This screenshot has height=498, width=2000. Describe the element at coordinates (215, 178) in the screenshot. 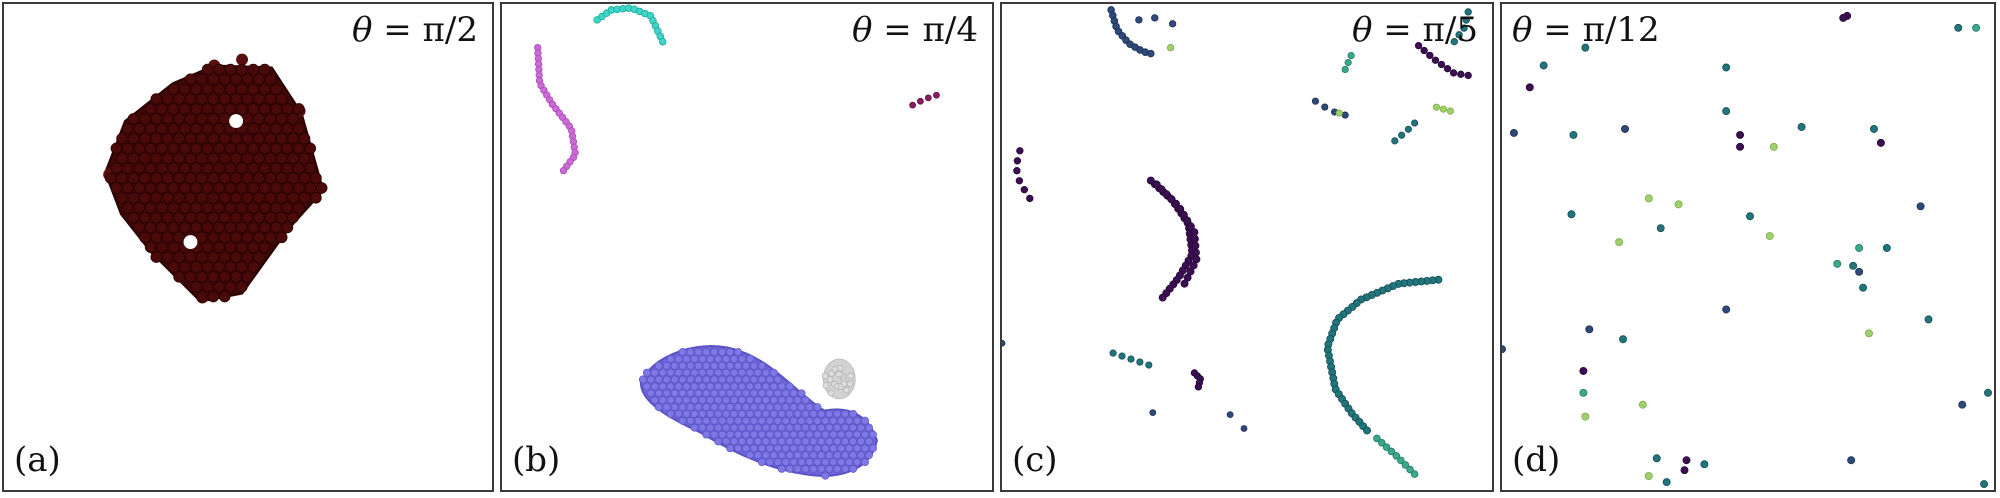

I see `panel-a-plot` at that location.